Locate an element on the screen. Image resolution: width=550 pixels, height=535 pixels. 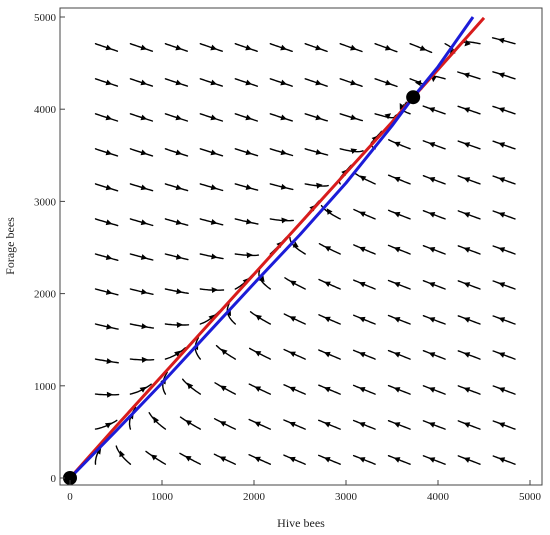
y-tick-label: 5000 is located at coordinates (45, 18).